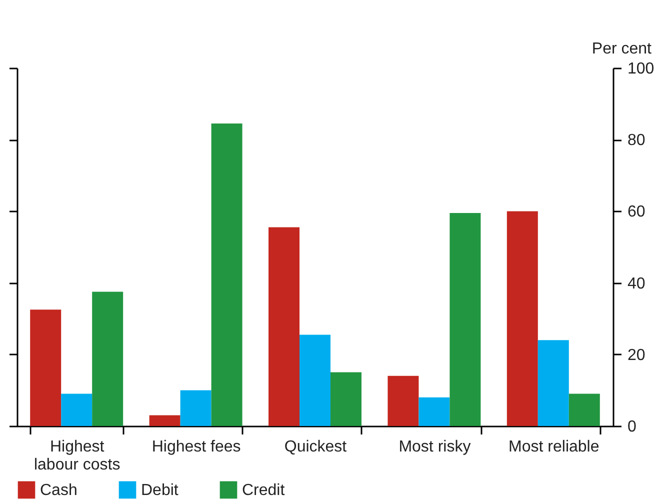  What do you see at coordinates (196, 447) in the screenshot?
I see `x-tick-label: Highest fees` at bounding box center [196, 447].